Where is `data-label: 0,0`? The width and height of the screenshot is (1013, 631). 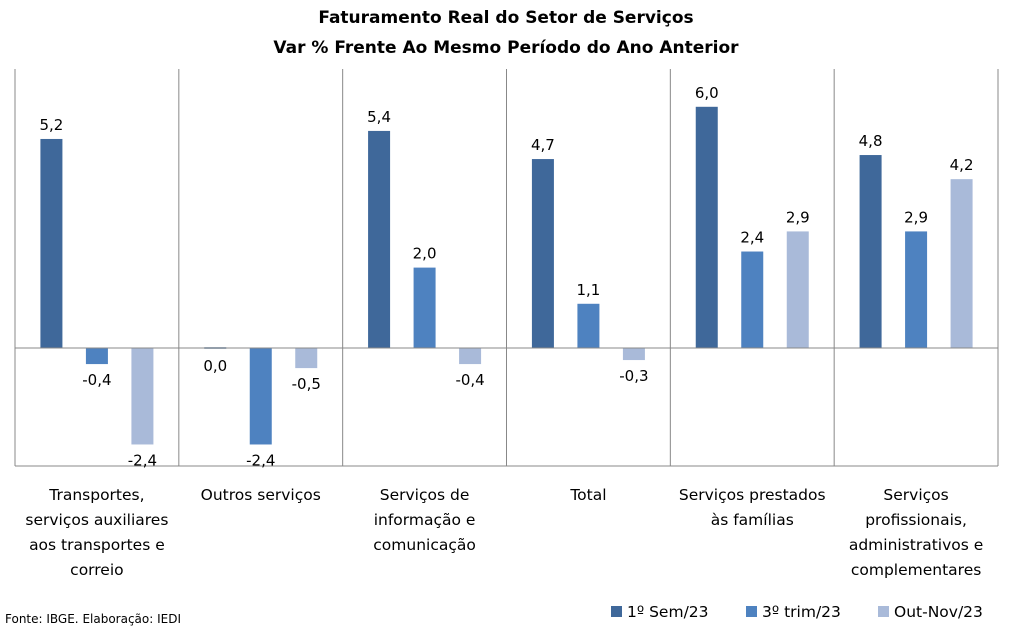
data-label: 0,0 is located at coordinates (215, 366).